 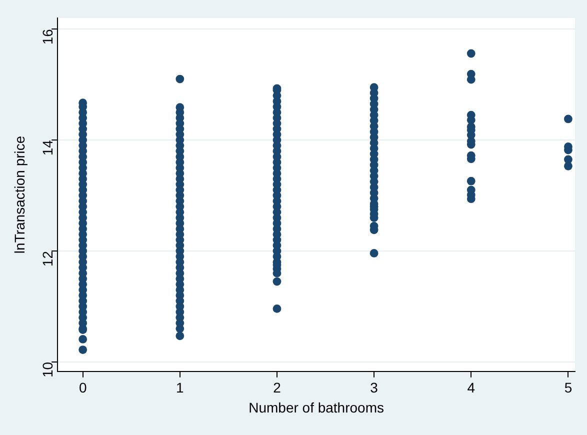 I want to click on y-tick-label: 14, so click(x=47, y=148).